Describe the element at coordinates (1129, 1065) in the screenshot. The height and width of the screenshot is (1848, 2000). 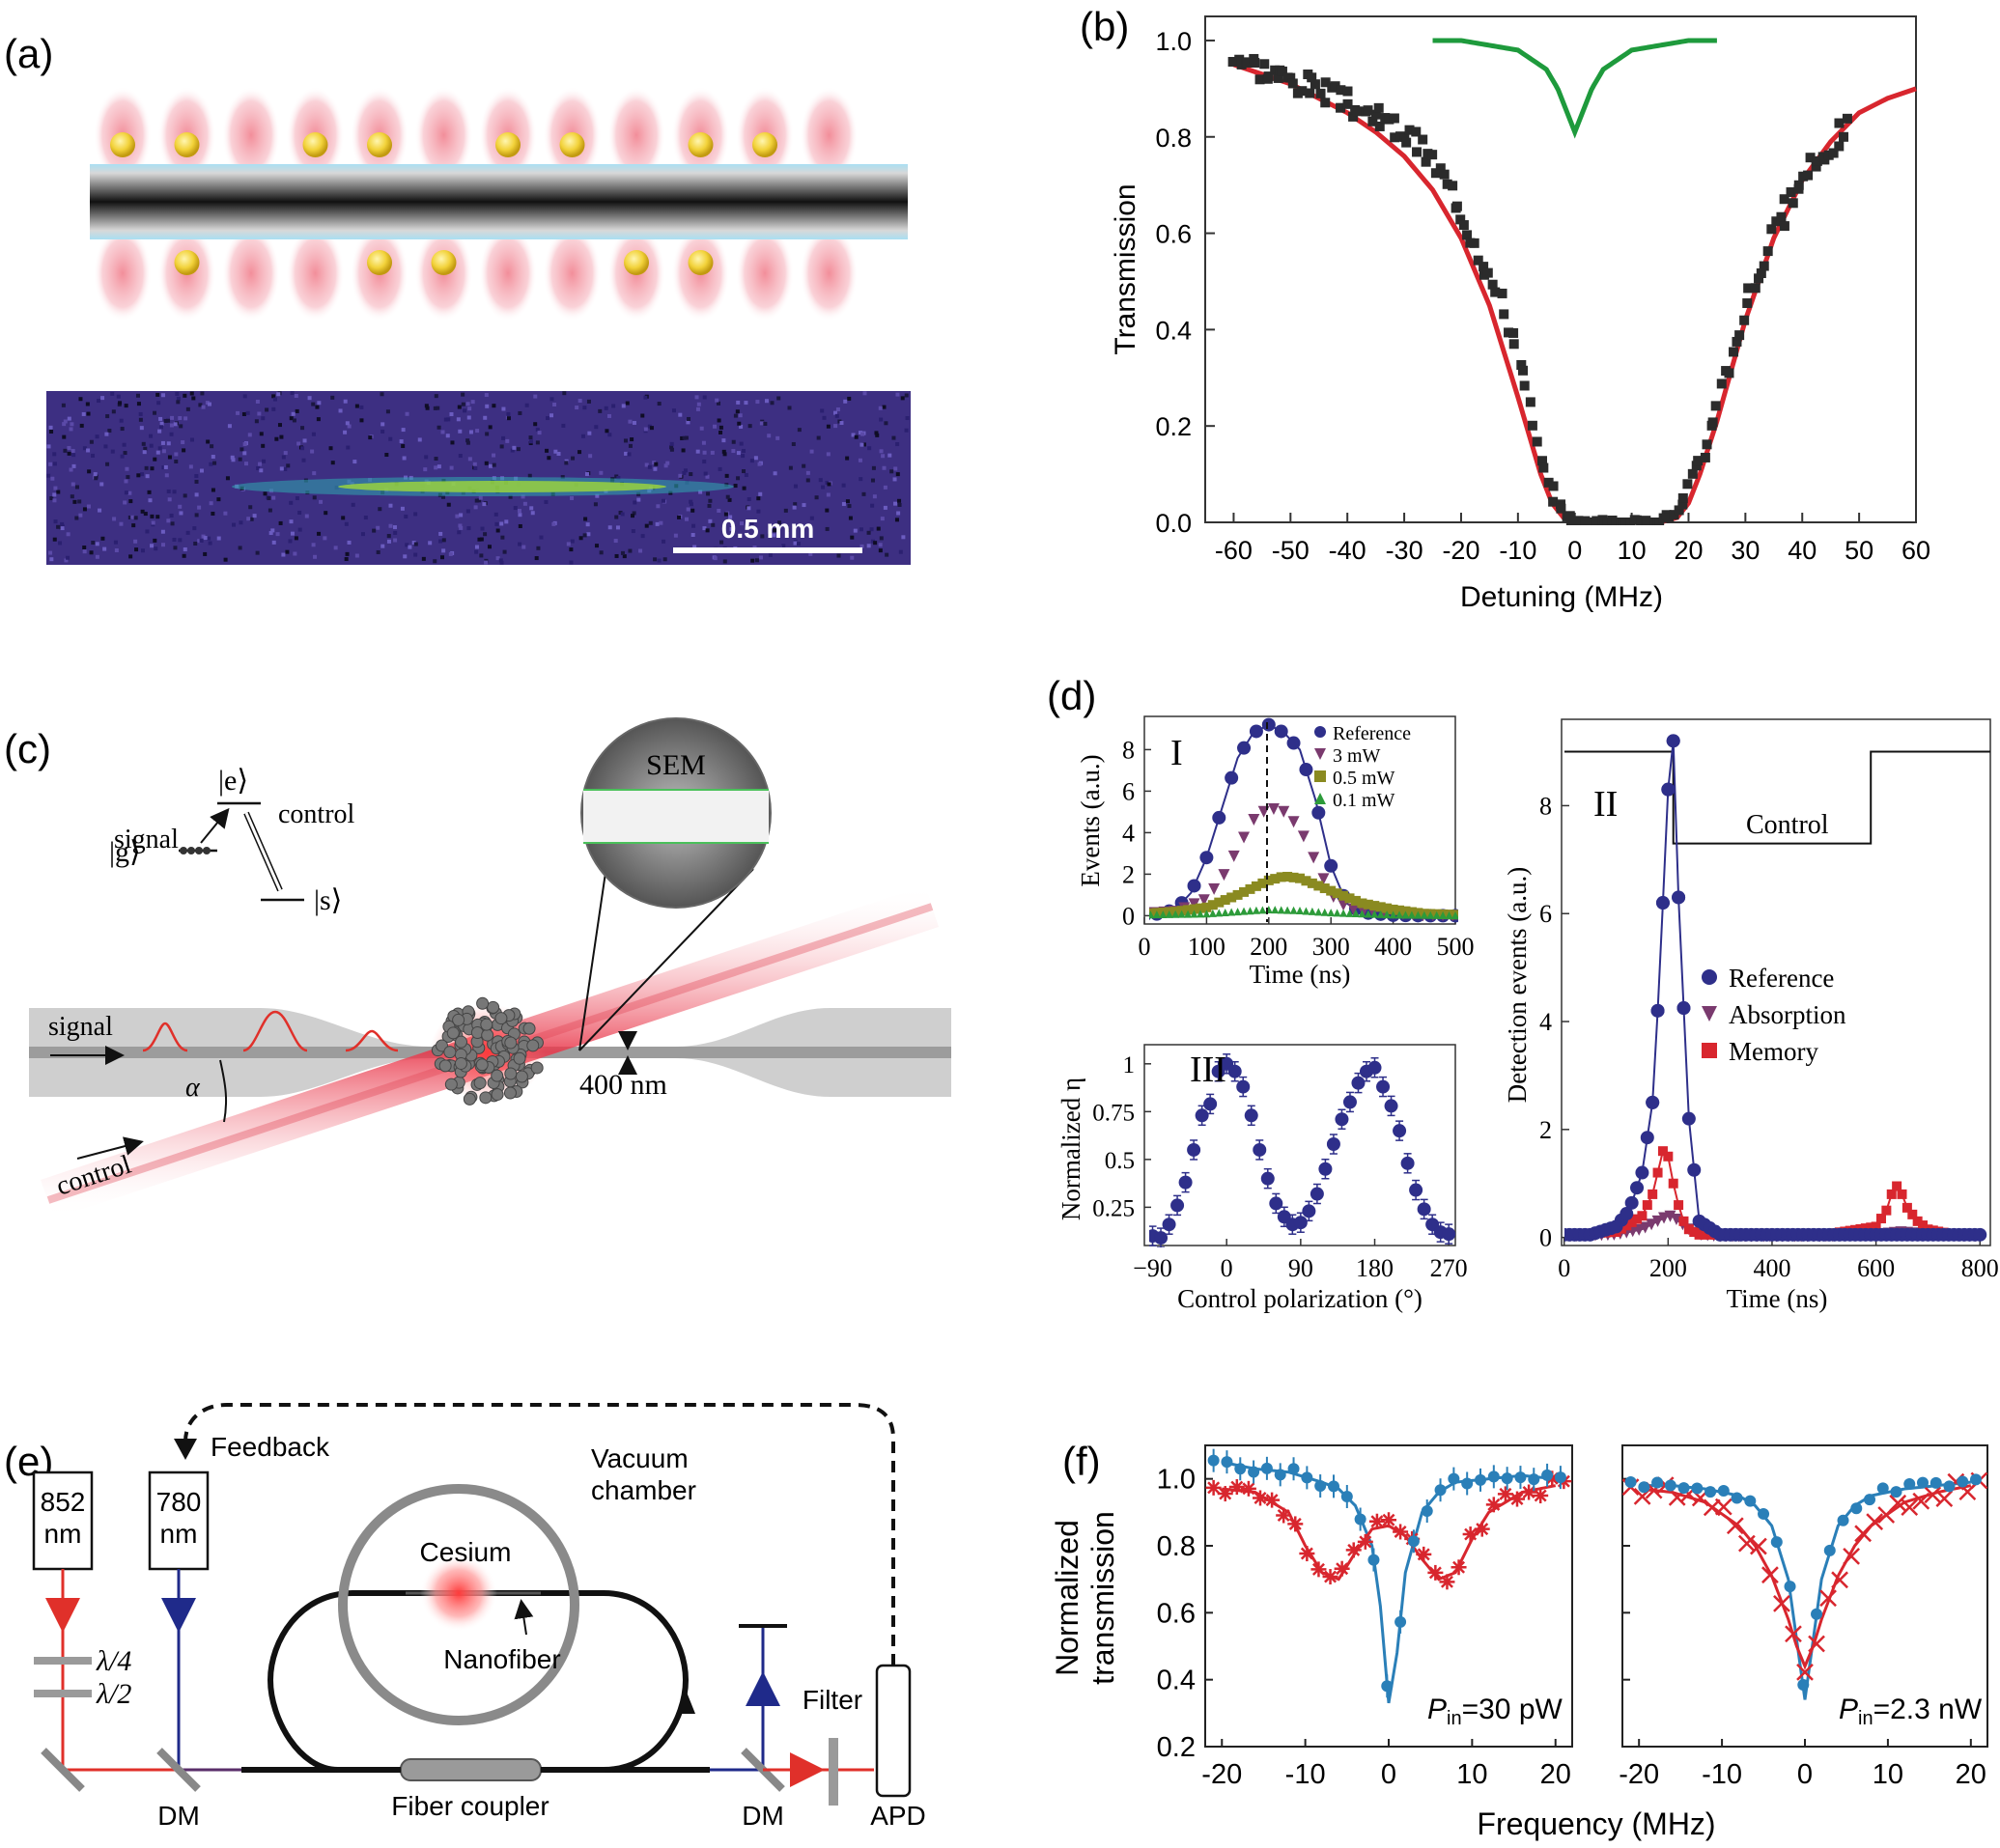
I see `y-tick-label: 1` at that location.